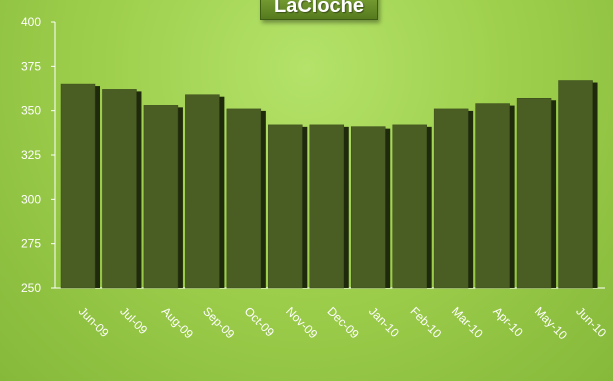  What do you see at coordinates (31, 22) in the screenshot?
I see `y-tick-label: 400` at bounding box center [31, 22].